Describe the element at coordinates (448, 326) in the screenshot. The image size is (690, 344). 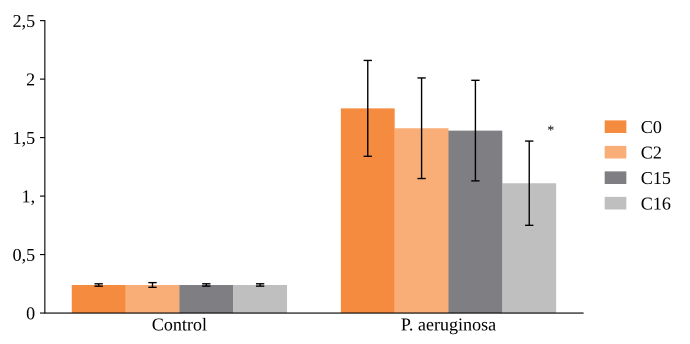
I see `x-tick-label: P. aeruginosa` at that location.